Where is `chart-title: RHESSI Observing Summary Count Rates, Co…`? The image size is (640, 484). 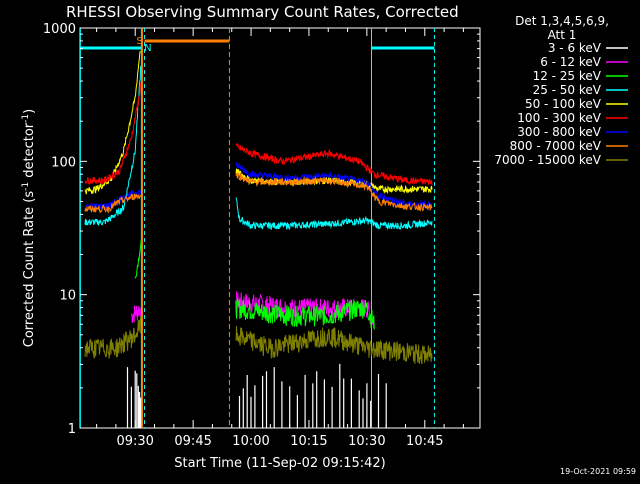 chart-title: RHESSI Observing Summary Count Rates, Co… is located at coordinates (262, 12).